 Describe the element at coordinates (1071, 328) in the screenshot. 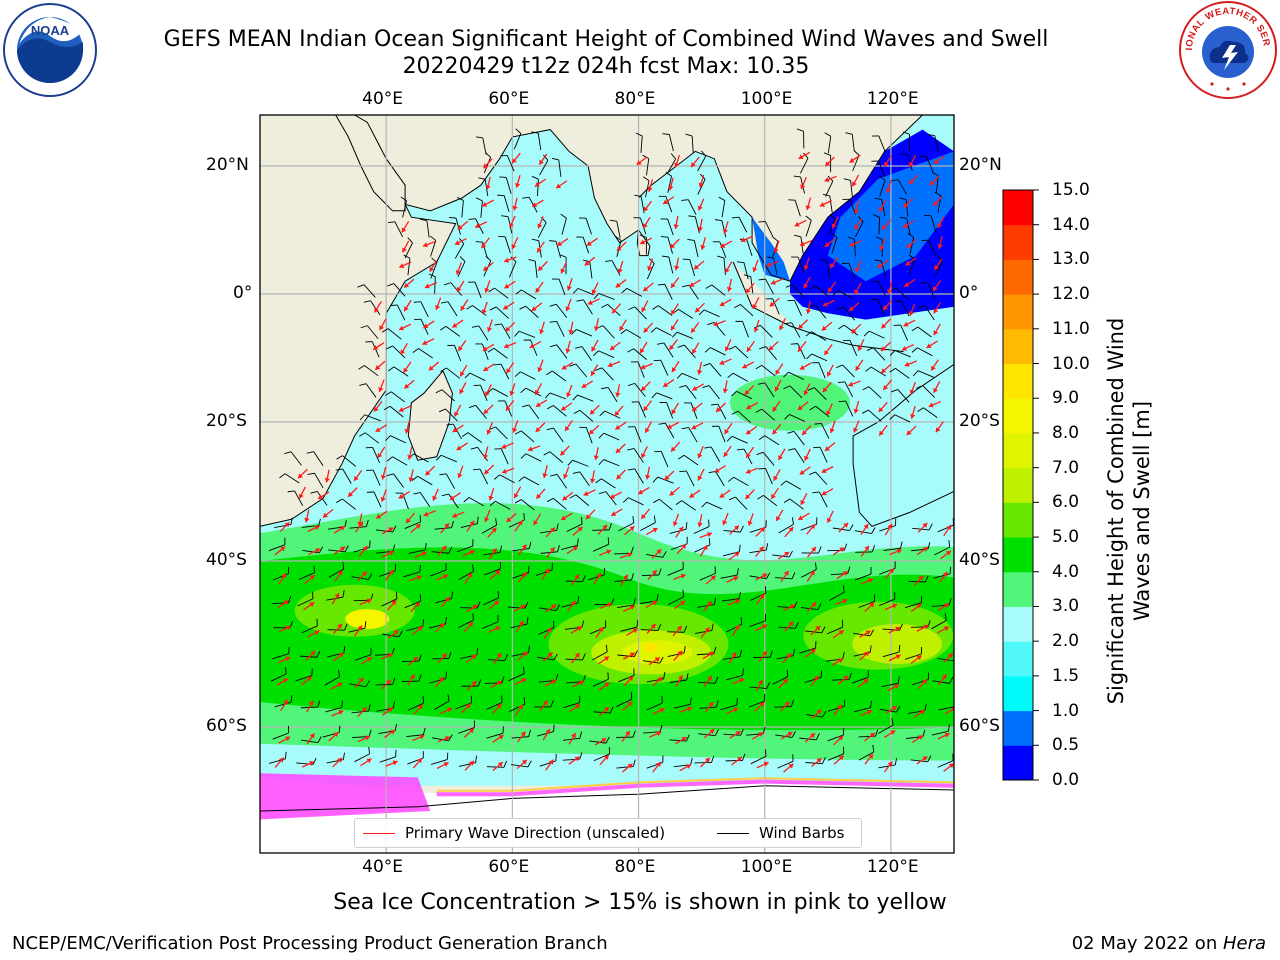

I see `colorbar-tick-label: 11.0` at that location.